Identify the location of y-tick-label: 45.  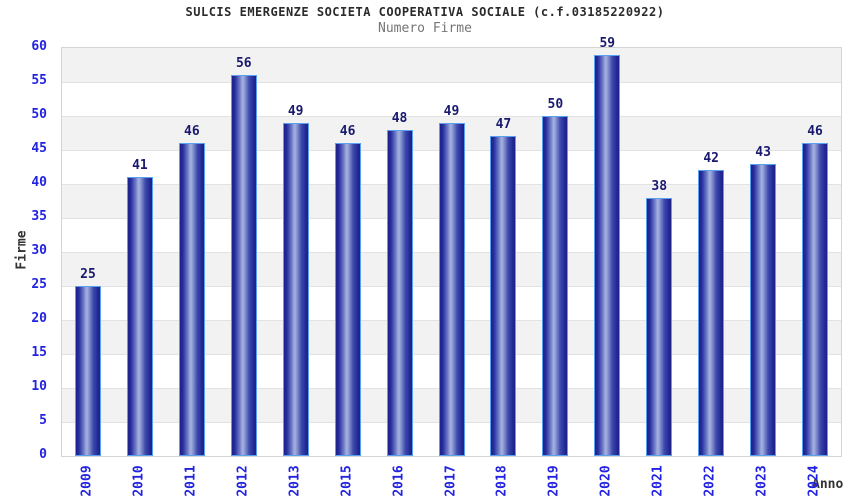
(39, 148).